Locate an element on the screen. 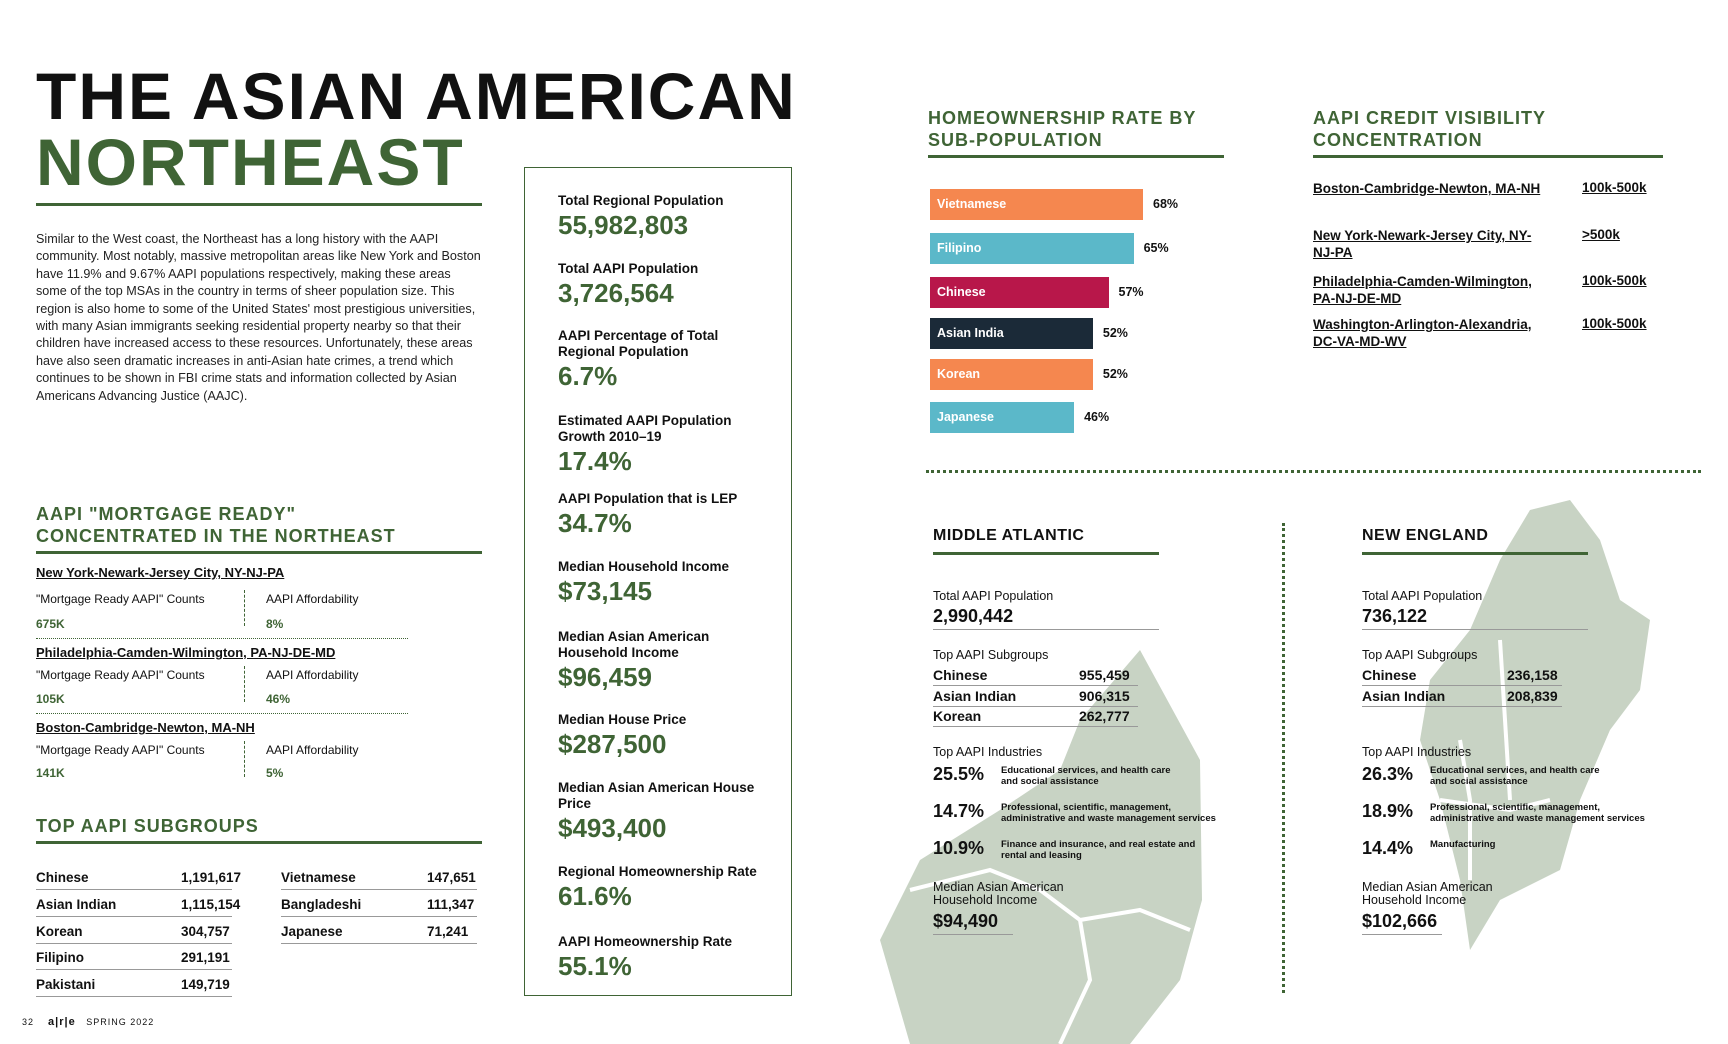 The width and height of the screenshot is (1728, 1044). bar-korean: Korean is located at coordinates (1011, 374).